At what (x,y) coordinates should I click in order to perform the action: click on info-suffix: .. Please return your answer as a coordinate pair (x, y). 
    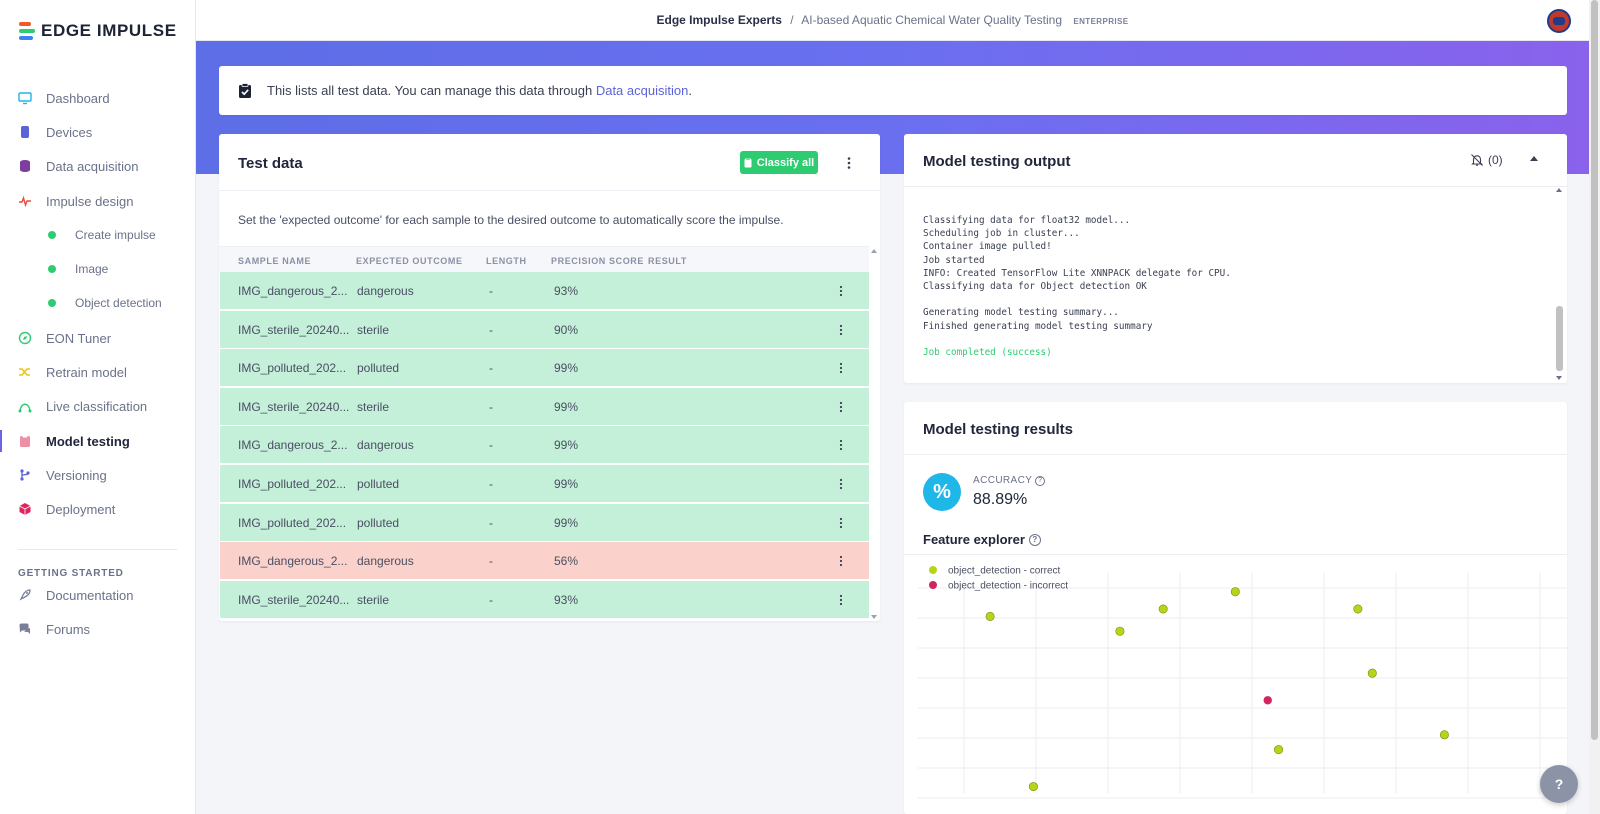
    Looking at the image, I should click on (690, 90).